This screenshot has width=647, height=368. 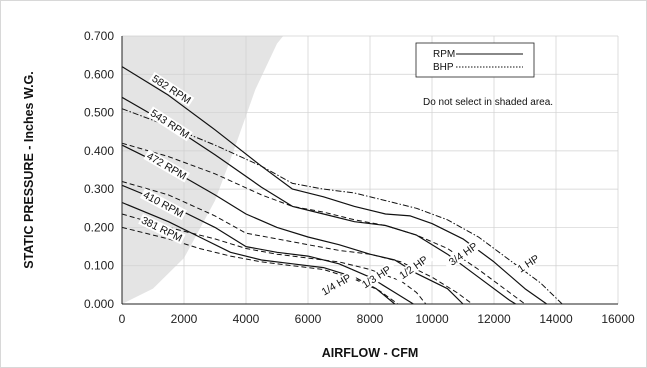 What do you see at coordinates (122, 319) in the screenshot?
I see `x-tick-label: 0` at bounding box center [122, 319].